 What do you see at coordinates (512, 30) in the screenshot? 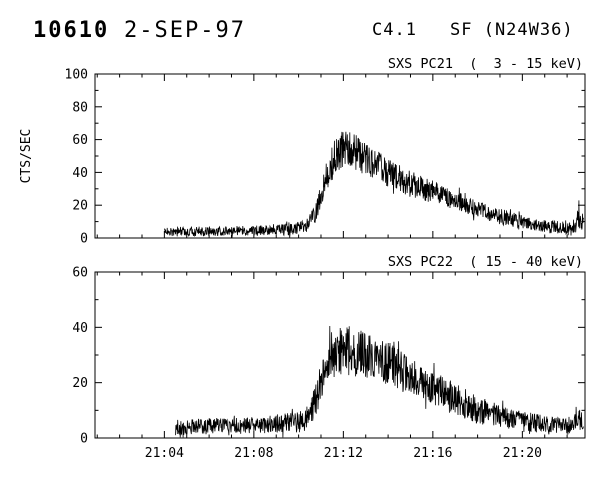
I see `flare-location: SF (N24W36)` at bounding box center [512, 30].